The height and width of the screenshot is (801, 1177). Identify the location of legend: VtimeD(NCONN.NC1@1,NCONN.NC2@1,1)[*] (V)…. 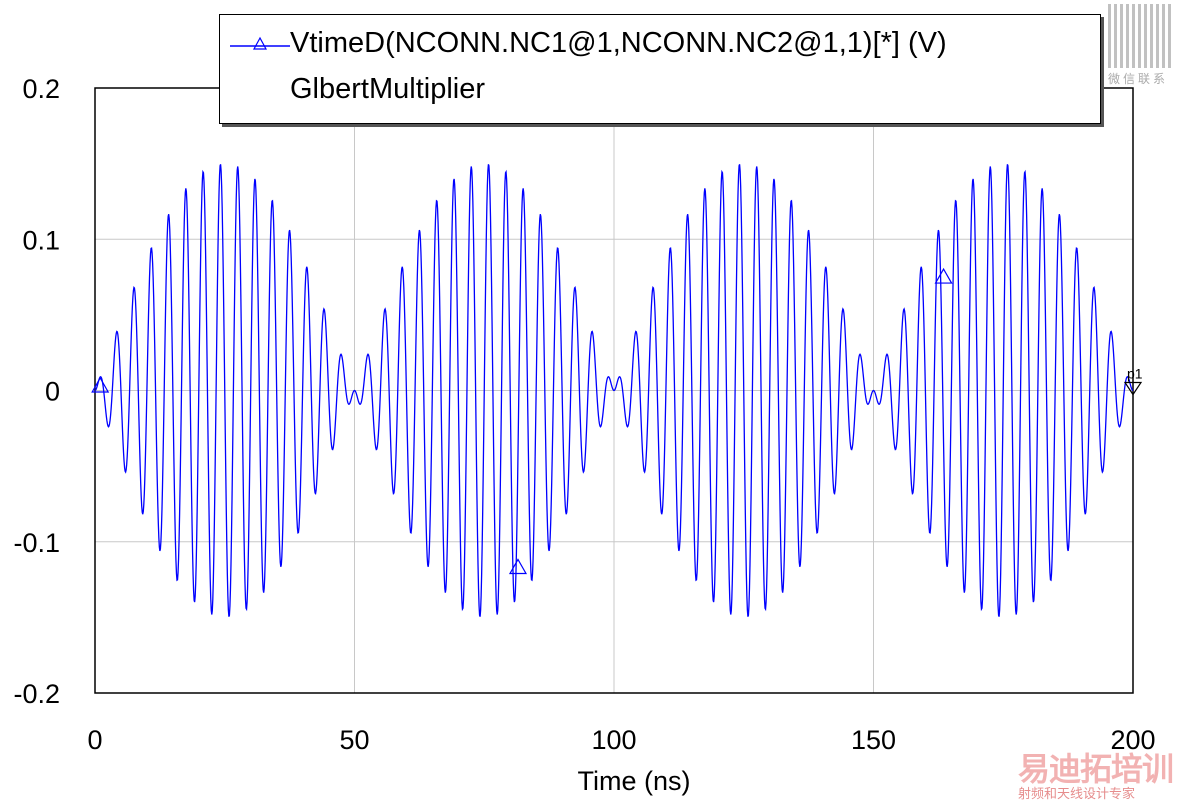
(660, 69).